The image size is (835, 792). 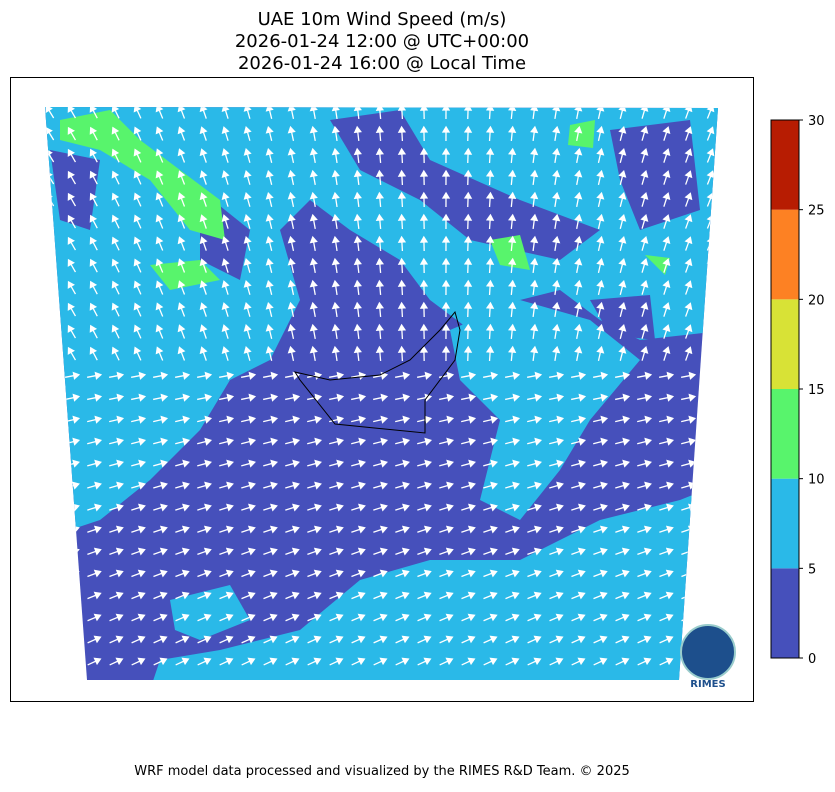 What do you see at coordinates (816, 300) in the screenshot?
I see `colorbar-tick-label: 20` at bounding box center [816, 300].